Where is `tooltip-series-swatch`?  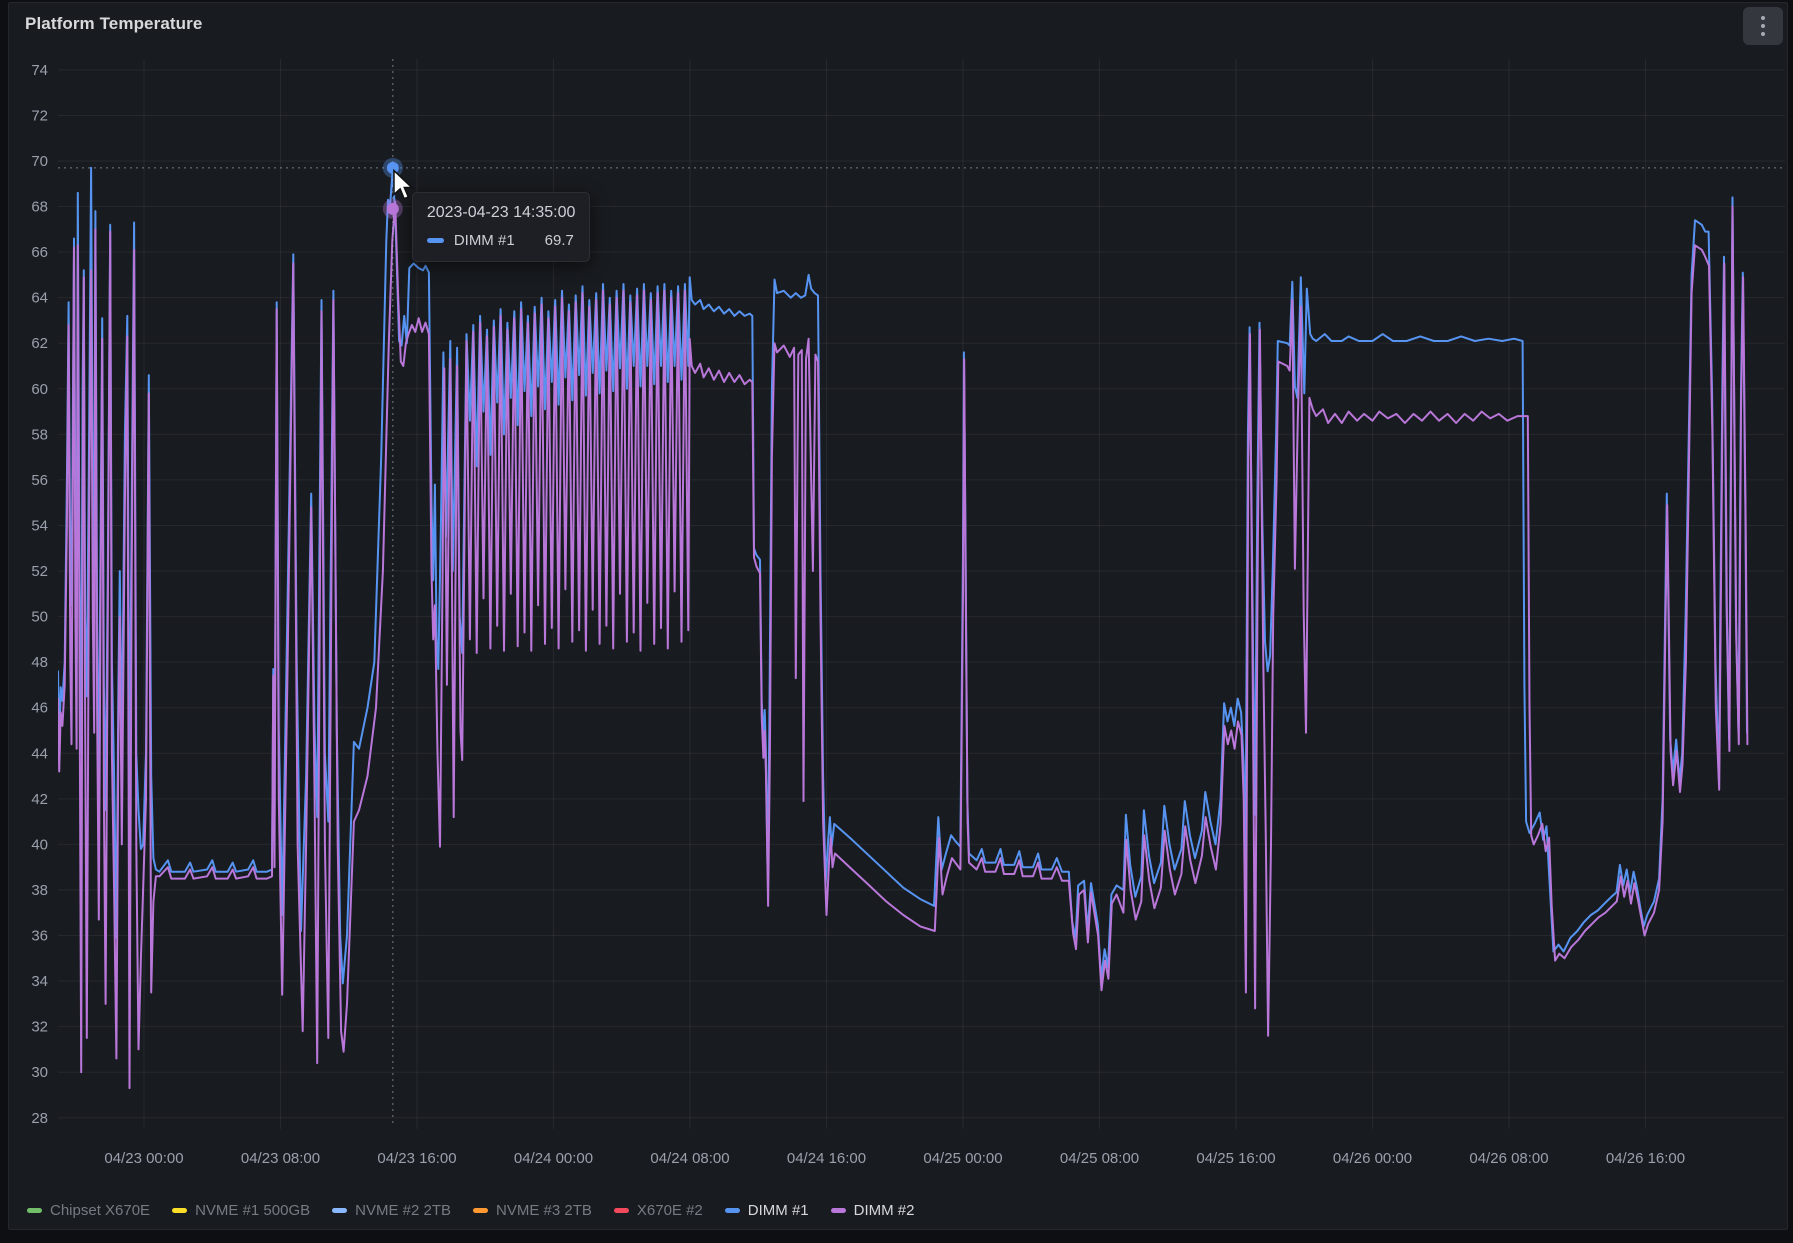
tooltip-series-swatch is located at coordinates (435, 240).